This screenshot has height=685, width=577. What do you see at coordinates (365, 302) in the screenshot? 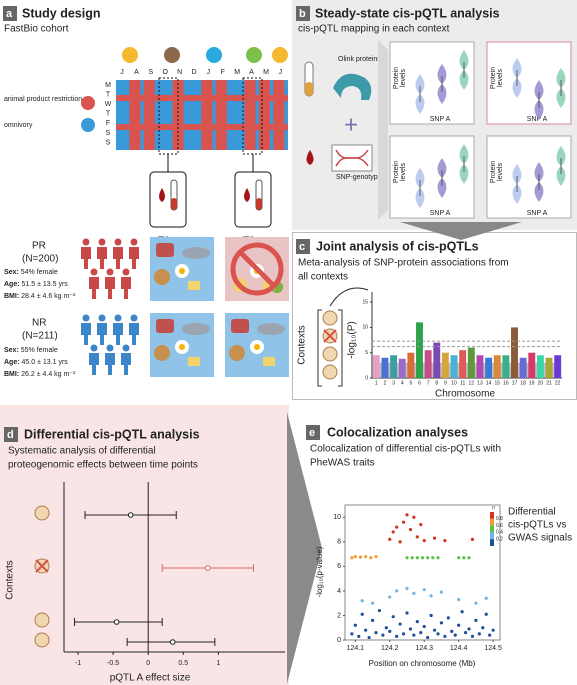
I see `y-tick-label: 15` at bounding box center [365, 302].